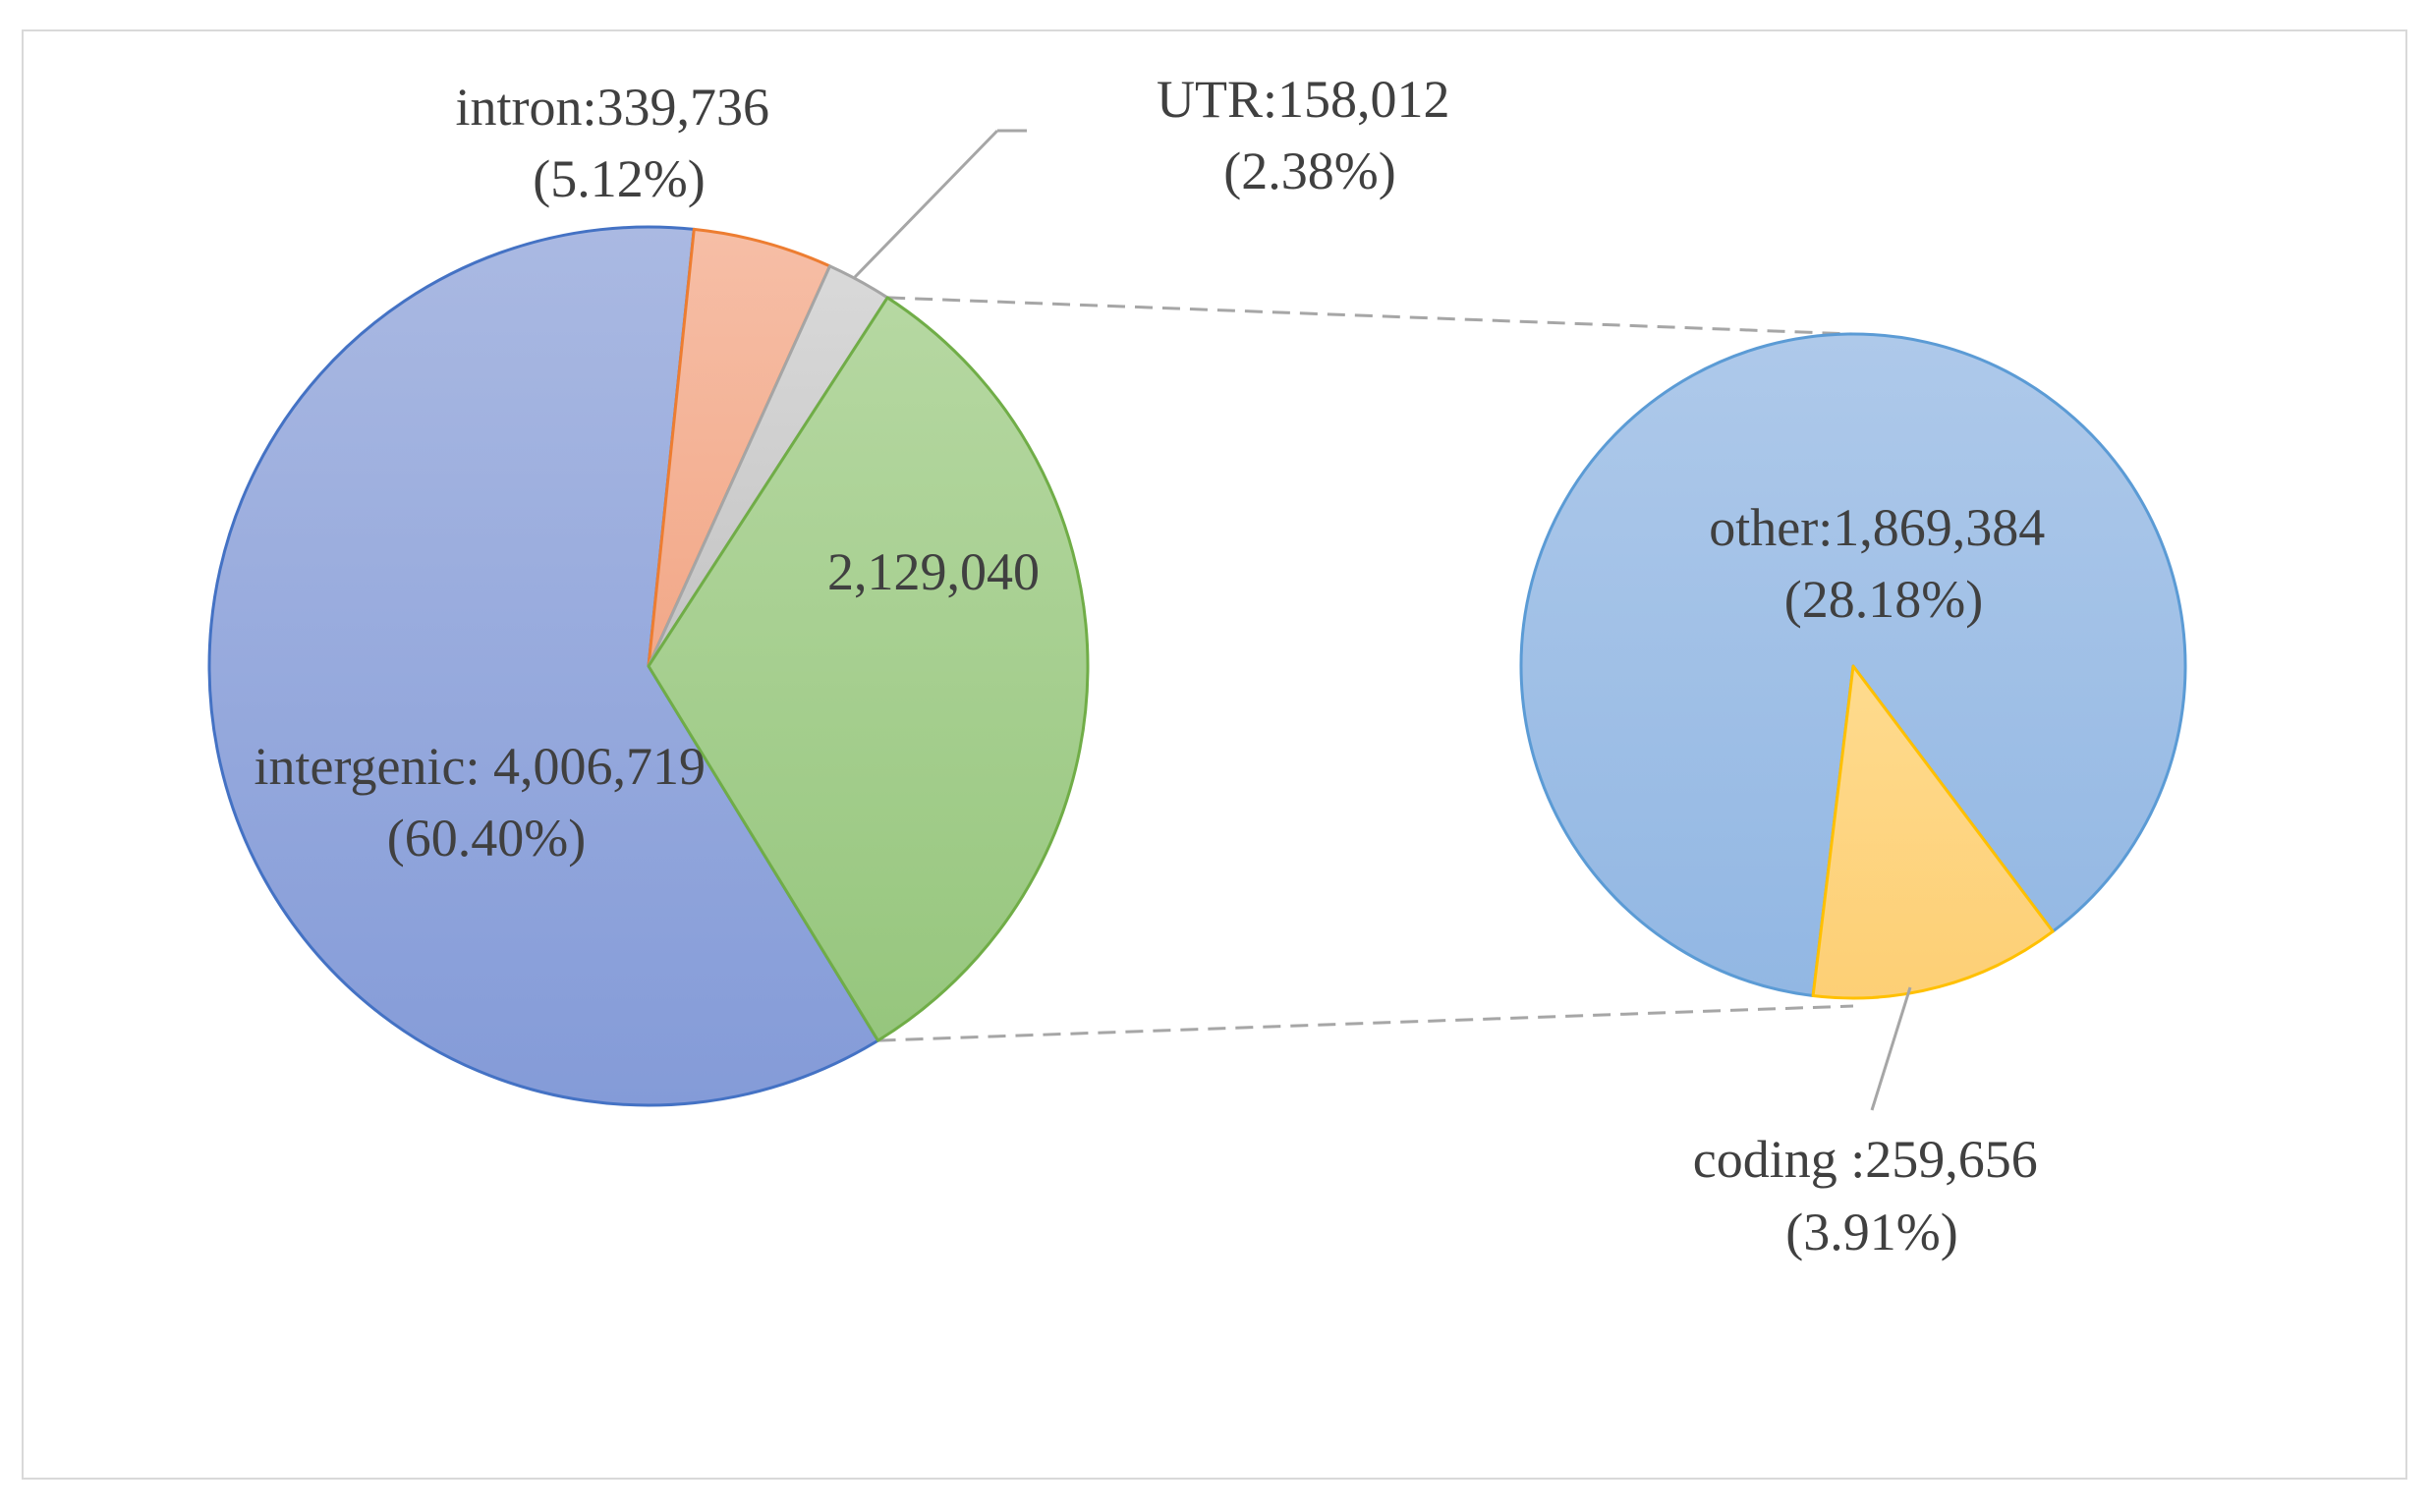  What do you see at coordinates (1883, 599) in the screenshot?
I see `label-other-percent: (28.18%)` at bounding box center [1883, 599].